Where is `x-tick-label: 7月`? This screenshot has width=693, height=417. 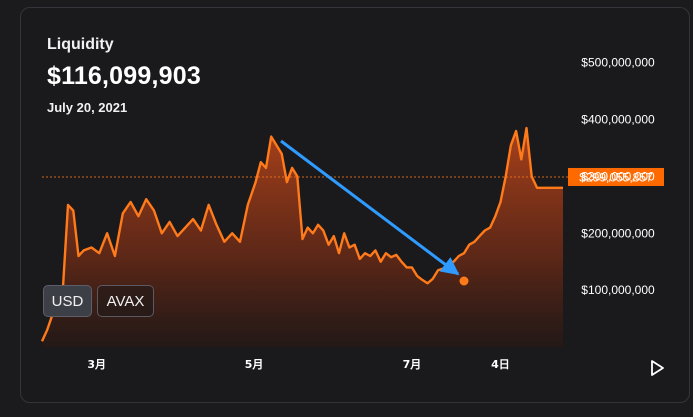 x-tick-label: 7月 is located at coordinates (412, 364).